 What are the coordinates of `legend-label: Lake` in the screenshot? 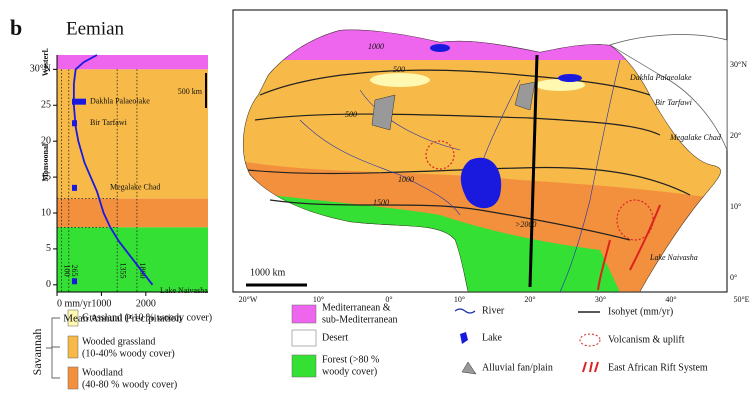 It's located at (492, 337).